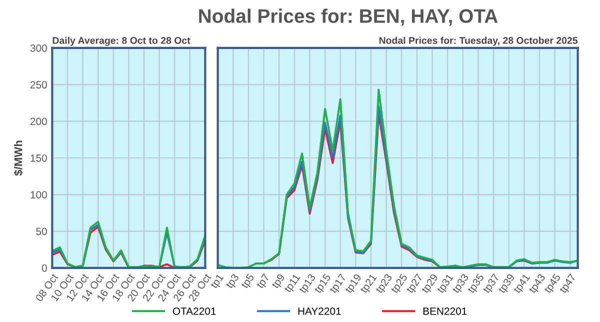  What do you see at coordinates (478, 41) in the screenshot?
I see `chart-subtitle: Nodal Prices for: Tuesday, 28 October 2025` at bounding box center [478, 41].